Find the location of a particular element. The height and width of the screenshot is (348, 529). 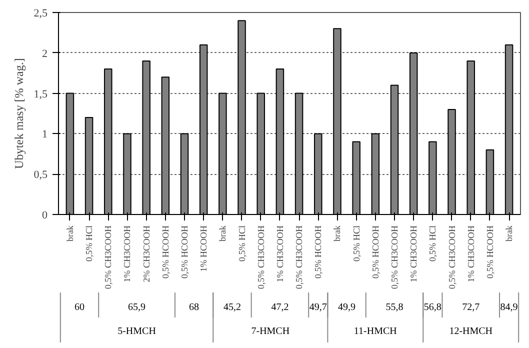

y-tick-label: 0,5 is located at coordinates (41, 175).